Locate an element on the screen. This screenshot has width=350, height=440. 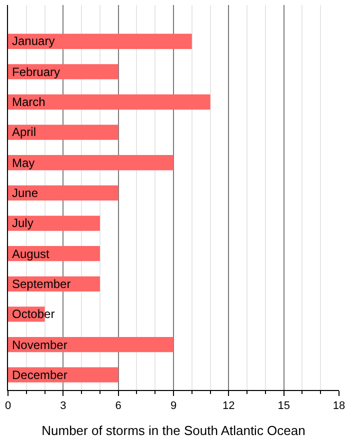
y-tick-label: March is located at coordinates (29, 102).